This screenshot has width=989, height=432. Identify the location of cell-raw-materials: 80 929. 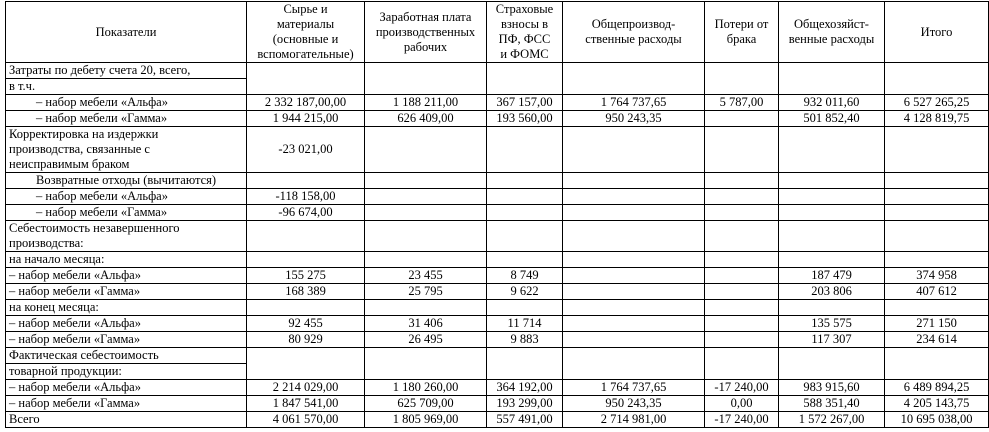
(305, 339).